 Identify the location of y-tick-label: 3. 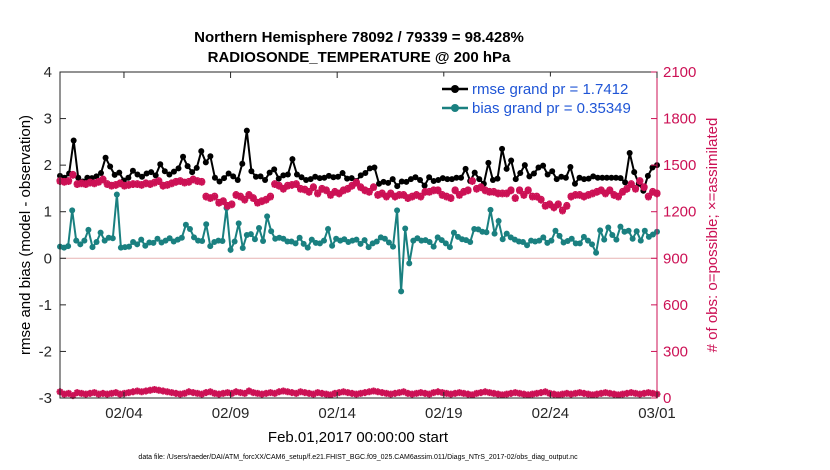
(48, 119).